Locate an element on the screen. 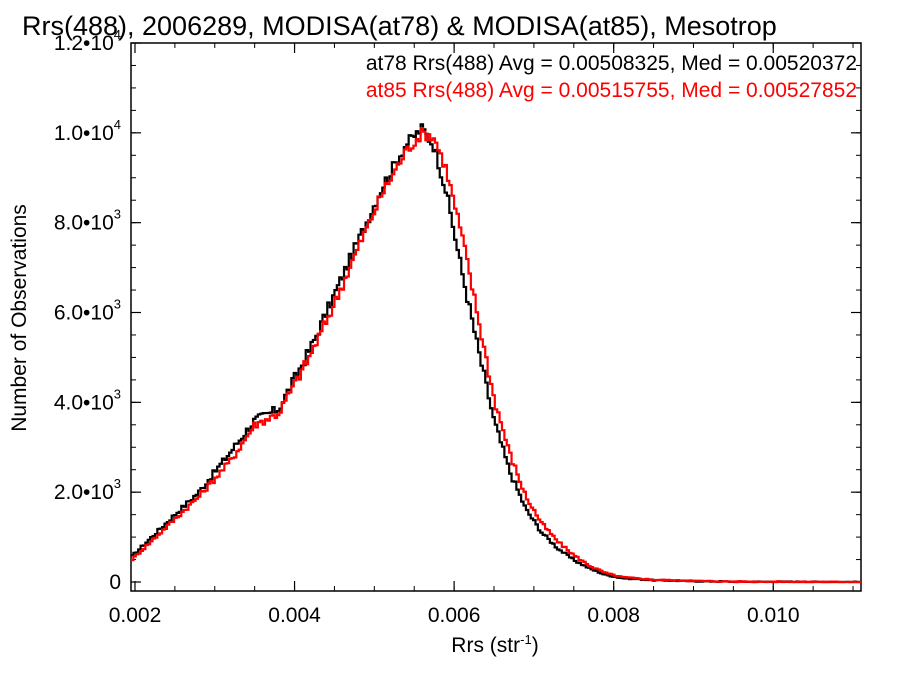 The image size is (900, 675). x-tick-label-4: 0.010 is located at coordinates (773, 615).